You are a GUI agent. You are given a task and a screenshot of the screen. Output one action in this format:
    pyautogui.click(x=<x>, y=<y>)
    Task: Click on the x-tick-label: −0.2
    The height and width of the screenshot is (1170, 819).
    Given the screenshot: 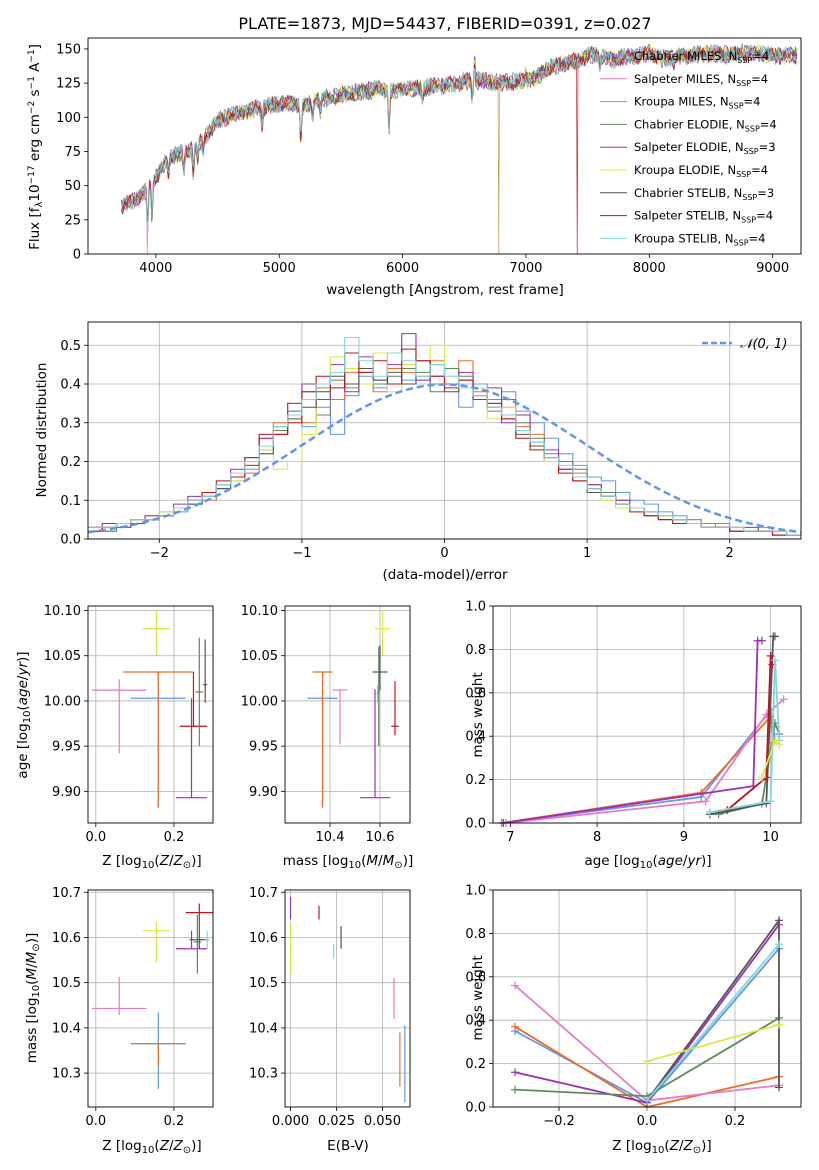 What is the action you would take?
    pyautogui.click(x=559, y=1121)
    